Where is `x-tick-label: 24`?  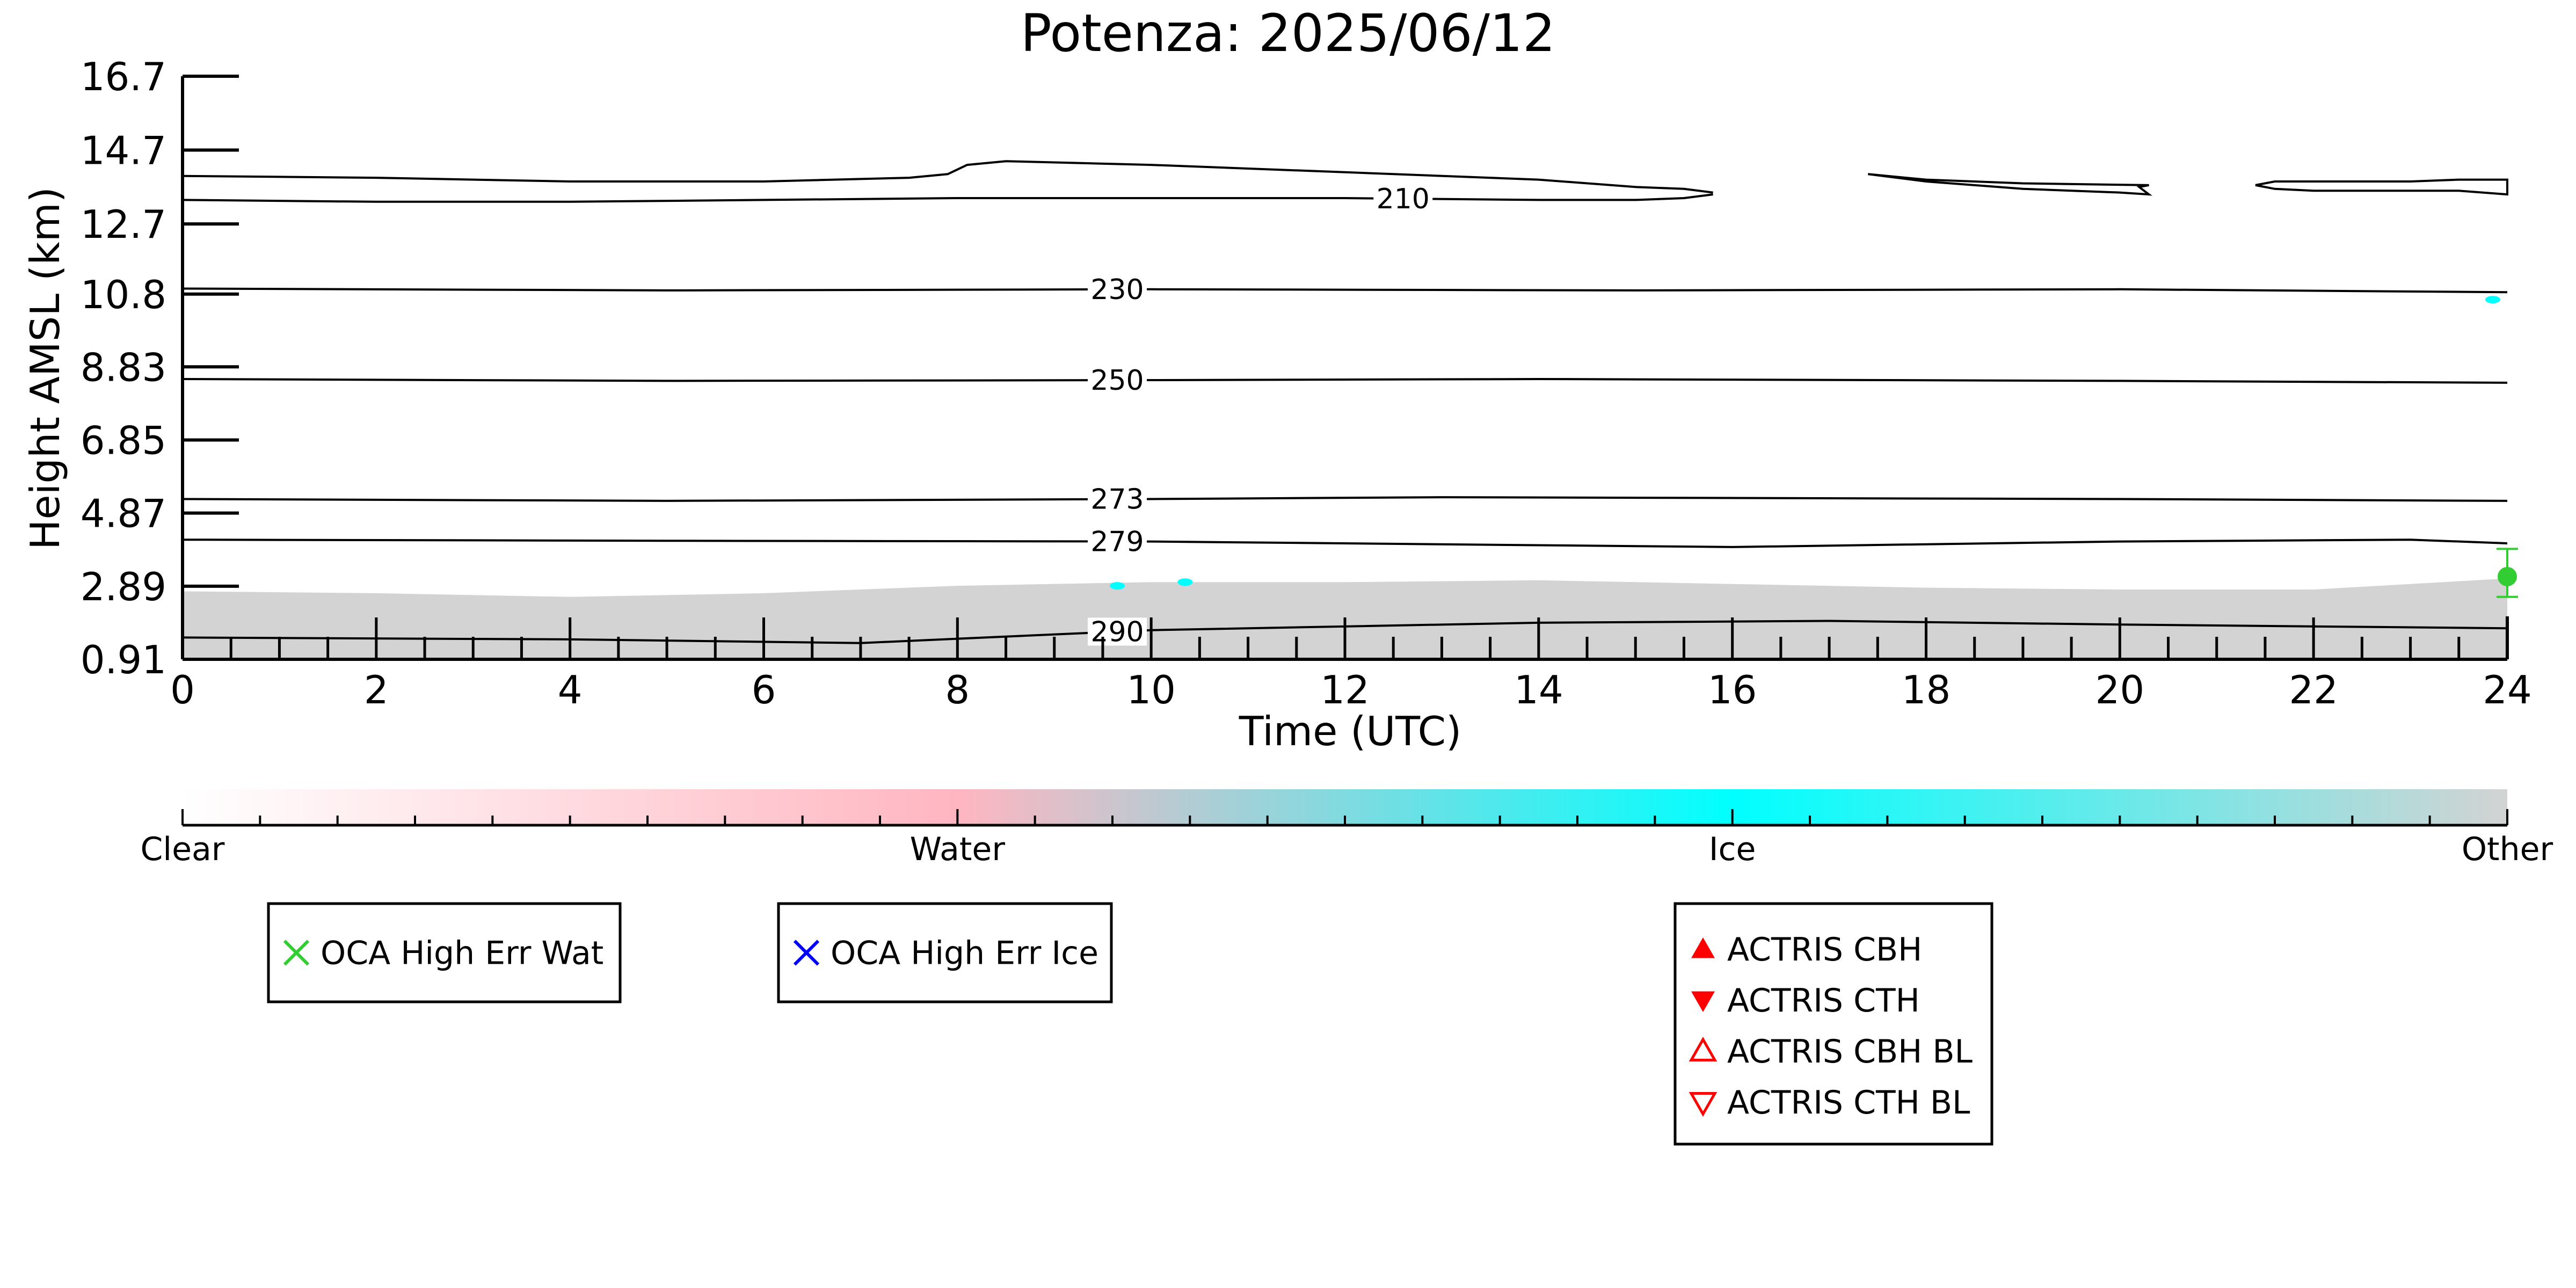
x-tick-label: 24 is located at coordinates (2507, 689).